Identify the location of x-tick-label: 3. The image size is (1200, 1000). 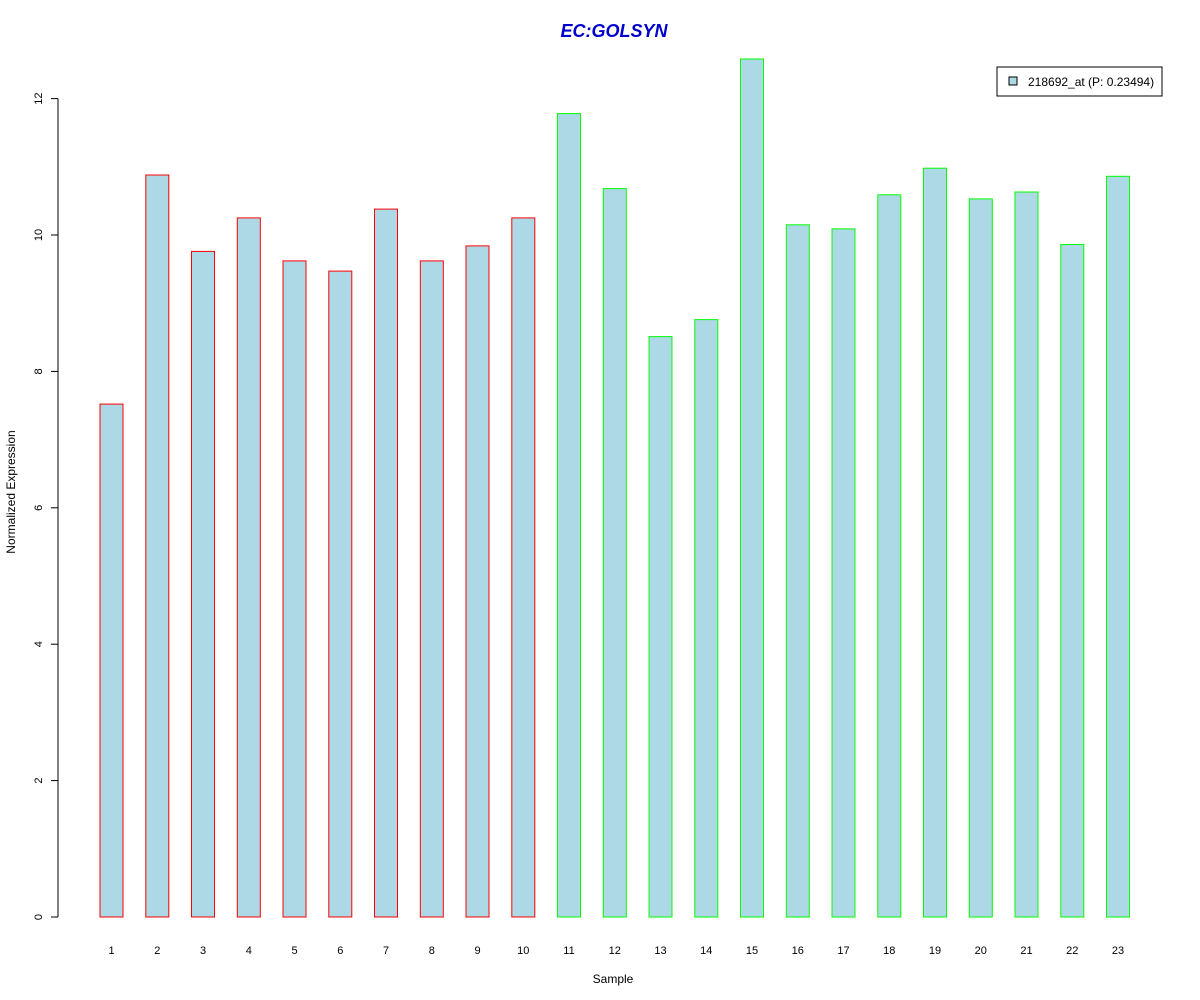
(203, 951).